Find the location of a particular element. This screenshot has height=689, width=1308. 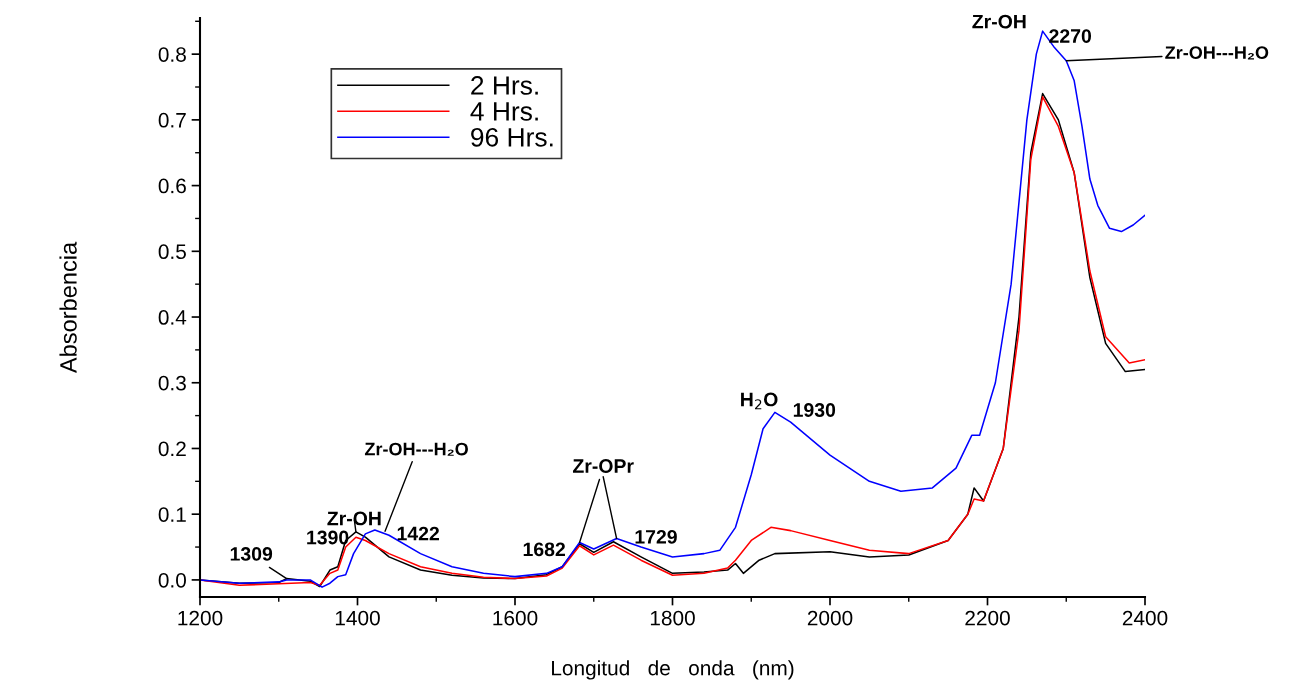

legend-label: 2 Hrs. is located at coordinates (504, 85).